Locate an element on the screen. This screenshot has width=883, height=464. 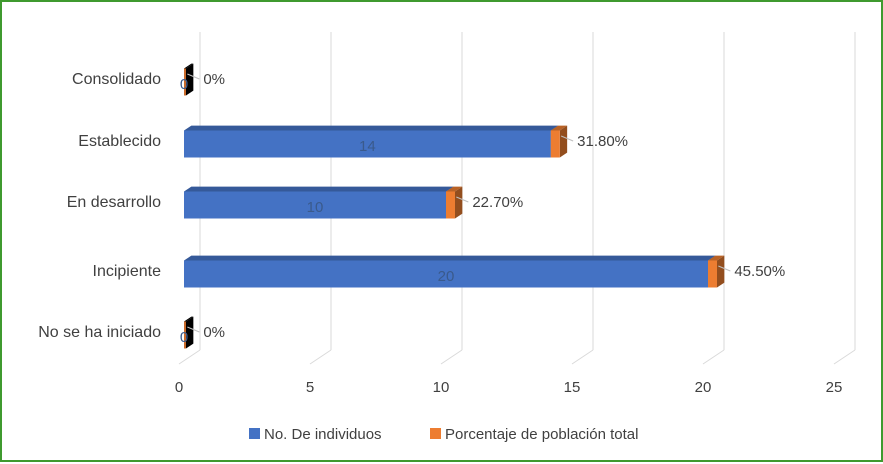
x-tick-label: 25 is located at coordinates (834, 387).